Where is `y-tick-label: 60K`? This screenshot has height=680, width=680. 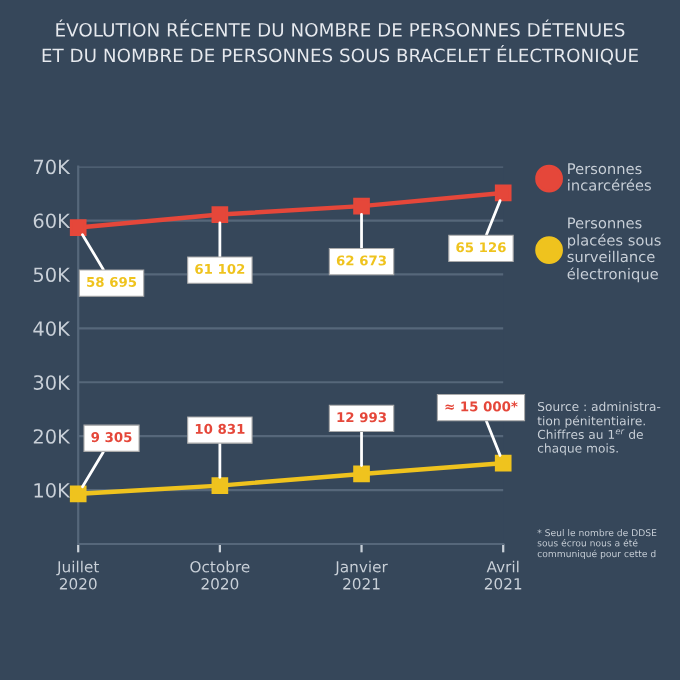
y-tick-label: 60K is located at coordinates (52, 221).